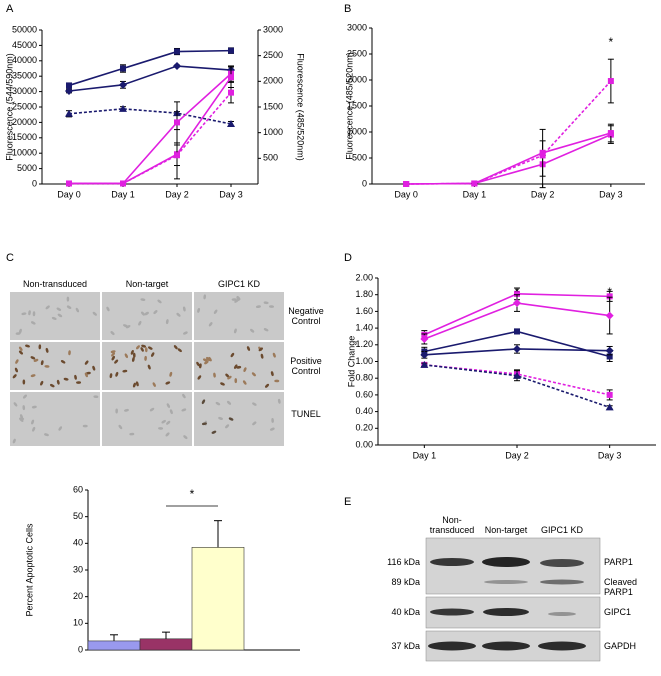 Image resolution: width=661 pixels, height=676 pixels. I want to click on x-tick-label: Day 0, so click(69, 194).